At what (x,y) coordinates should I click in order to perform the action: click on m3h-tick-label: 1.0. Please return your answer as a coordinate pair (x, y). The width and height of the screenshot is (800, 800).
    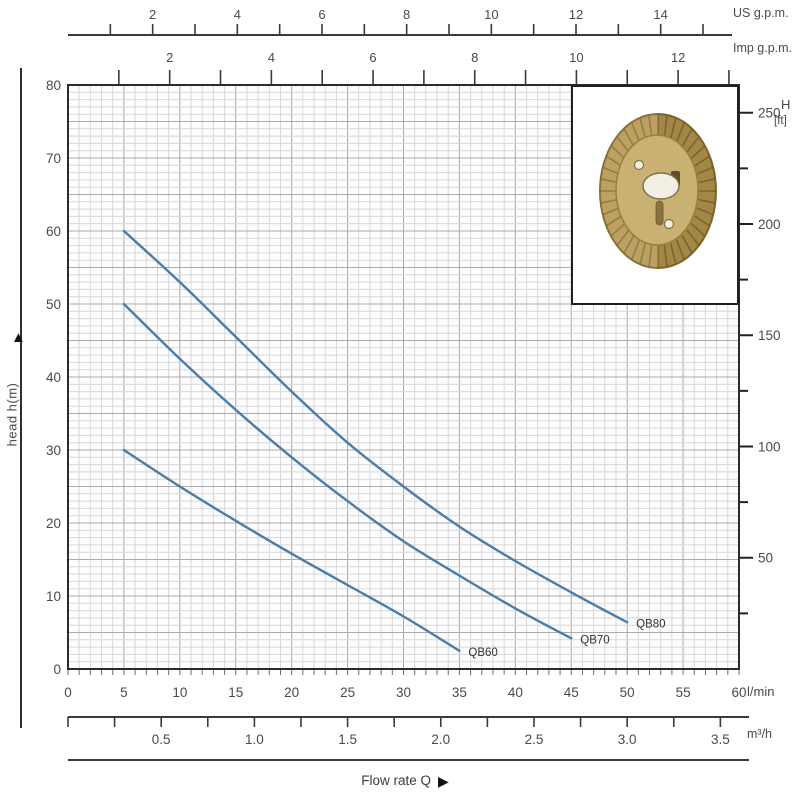
    Looking at the image, I should click on (254, 739).